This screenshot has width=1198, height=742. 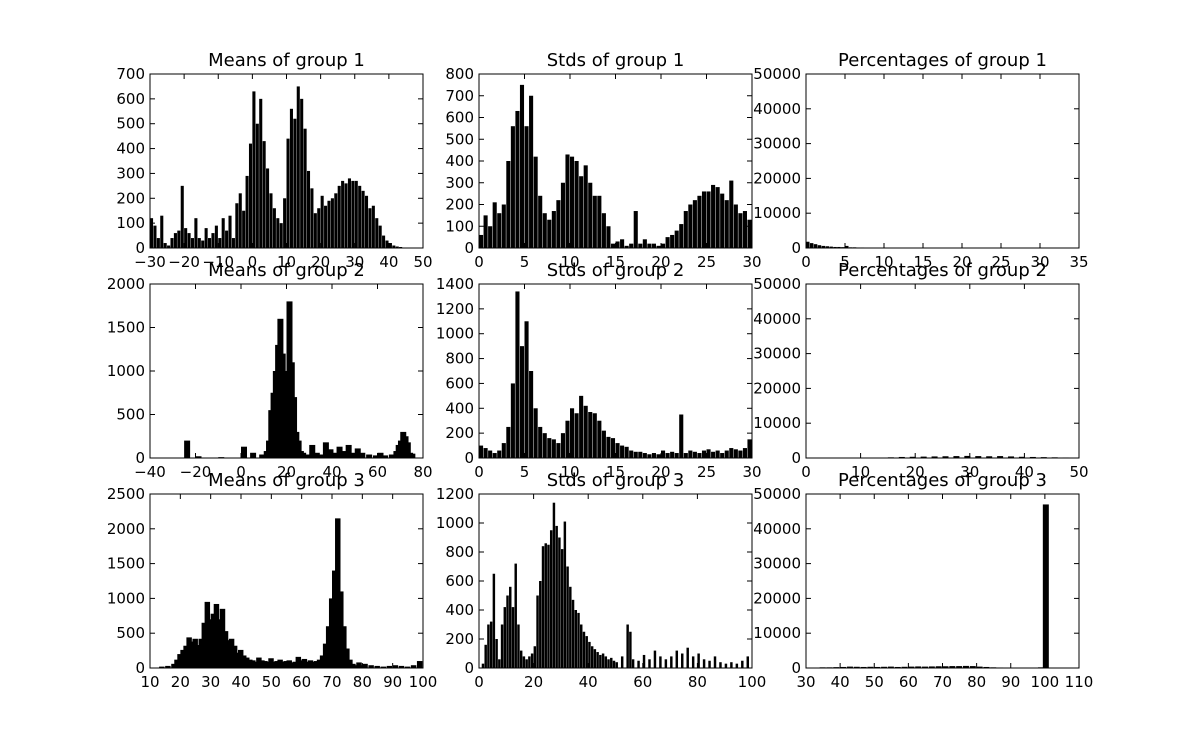 What do you see at coordinates (616, 60) in the screenshot?
I see `chart-title: Stds of group 1` at bounding box center [616, 60].